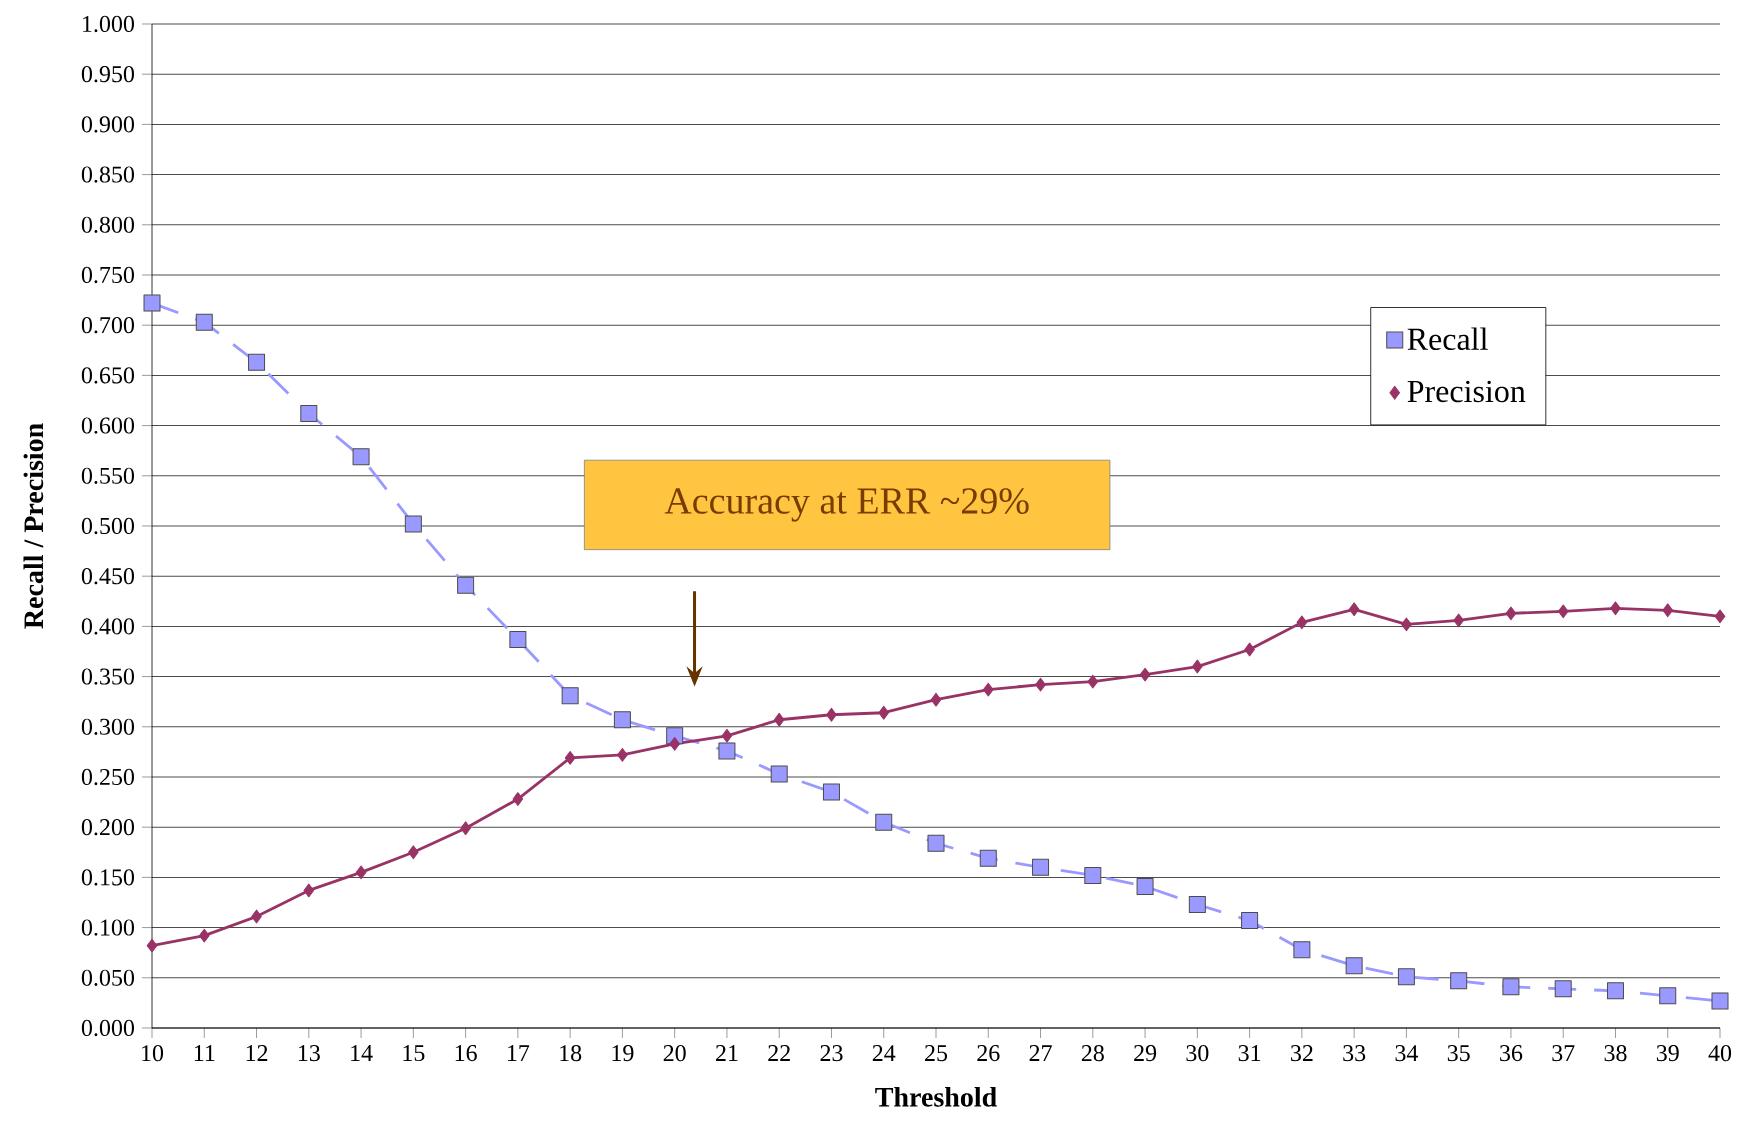 The height and width of the screenshot is (1134, 1746). Describe the element at coordinates (727, 1053) in the screenshot. I see `x-tick-label: 21` at that location.